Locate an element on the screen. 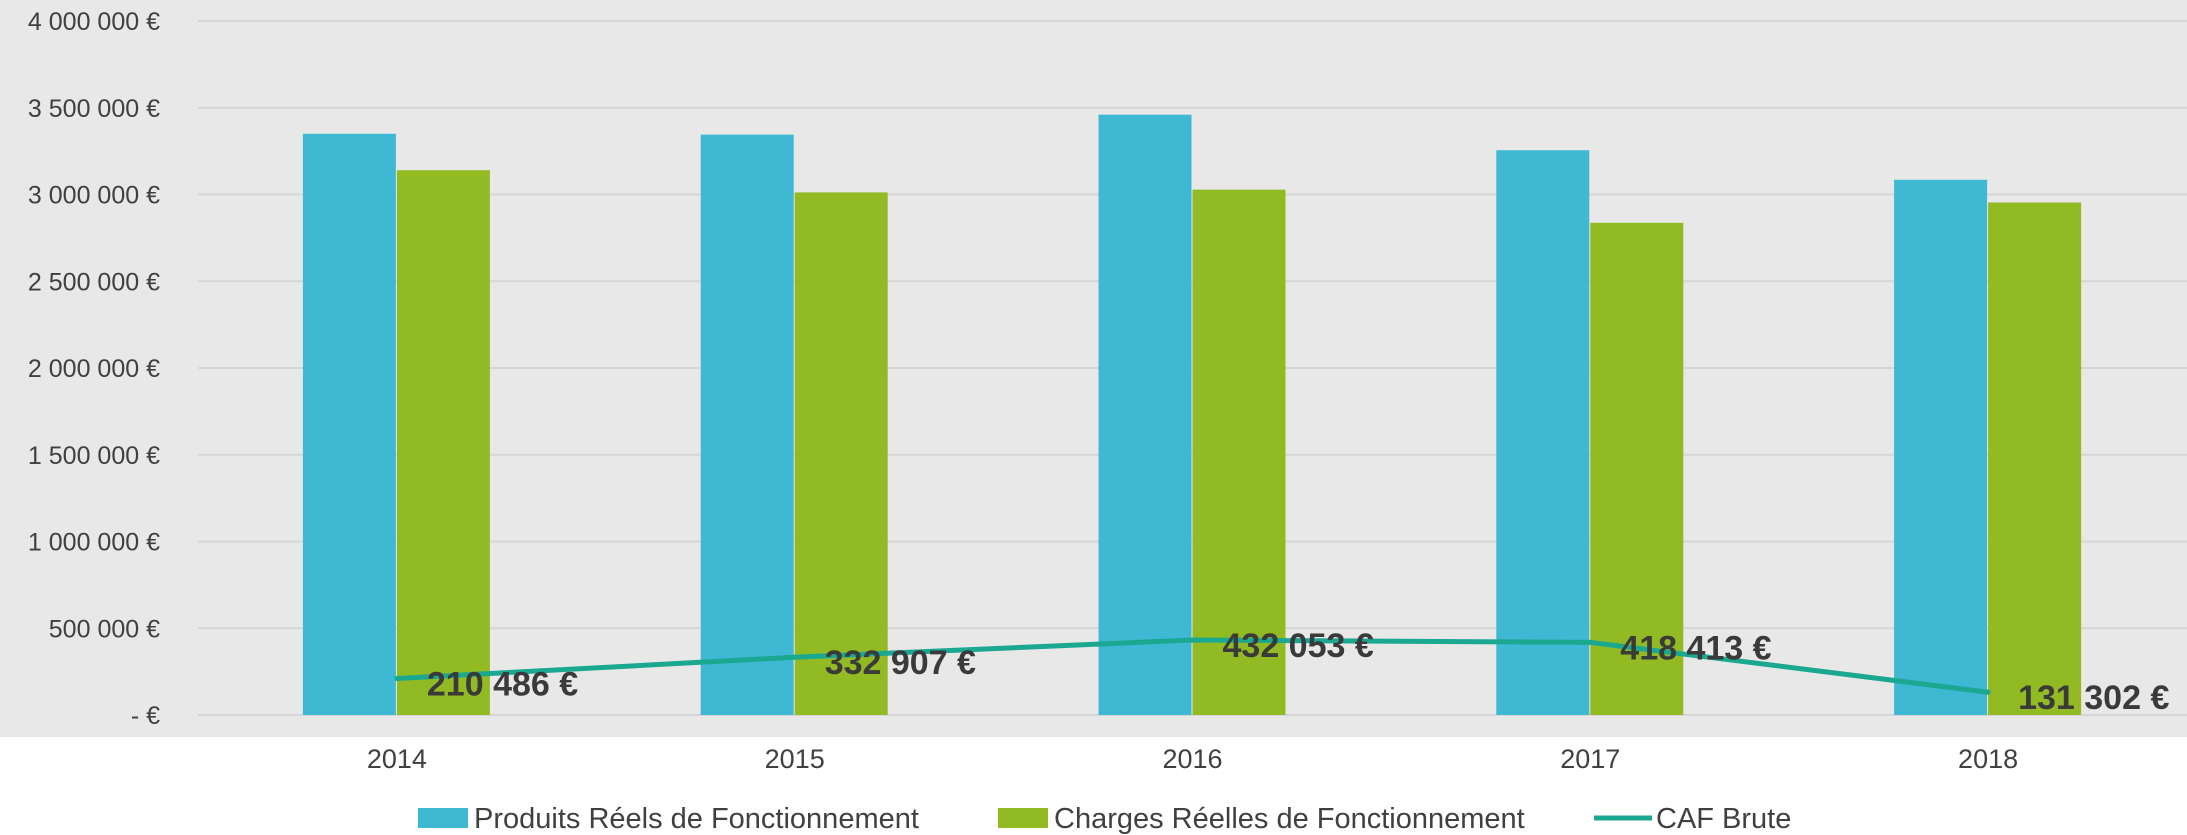 The width and height of the screenshot is (2187, 835). bar-charges-2015 is located at coordinates (841, 454).